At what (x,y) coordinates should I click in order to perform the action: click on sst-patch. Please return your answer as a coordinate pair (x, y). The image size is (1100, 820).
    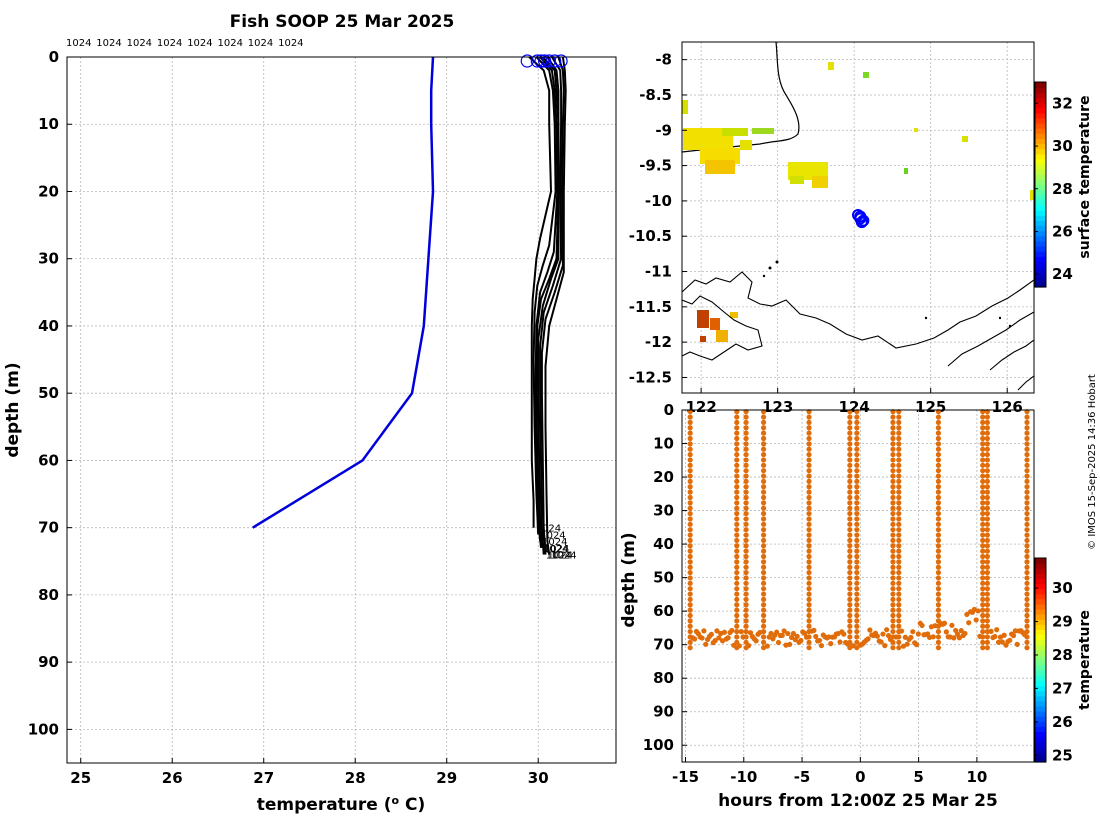
    Looking at the image, I should click on (685, 107).